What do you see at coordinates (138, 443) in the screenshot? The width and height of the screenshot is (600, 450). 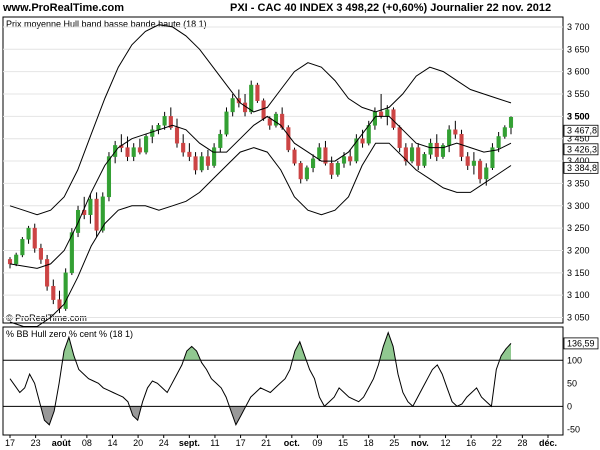 I see `x-tick-label: 20` at bounding box center [138, 443].